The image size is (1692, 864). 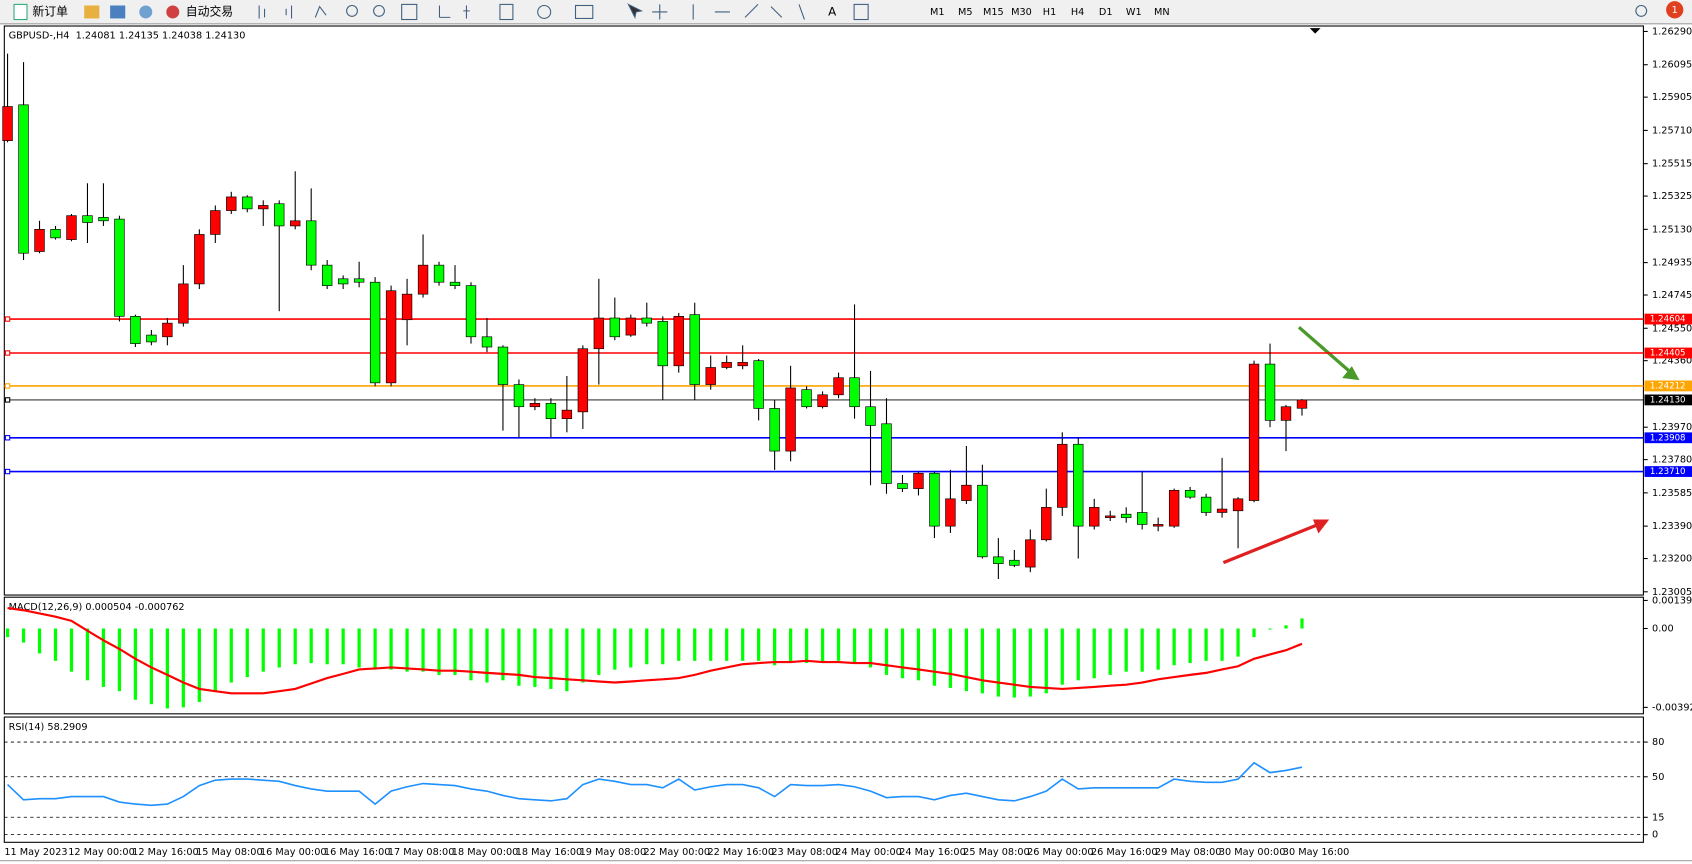 What do you see at coordinates (861, 12) in the screenshot?
I see `text-label` at bounding box center [861, 12].